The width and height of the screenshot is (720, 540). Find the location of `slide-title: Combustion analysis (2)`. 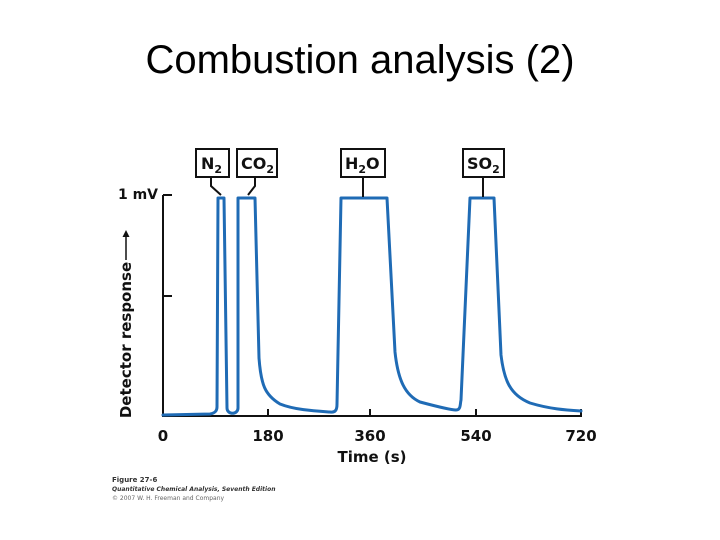

slide-title: Combustion analysis (2) is located at coordinates (360, 60).